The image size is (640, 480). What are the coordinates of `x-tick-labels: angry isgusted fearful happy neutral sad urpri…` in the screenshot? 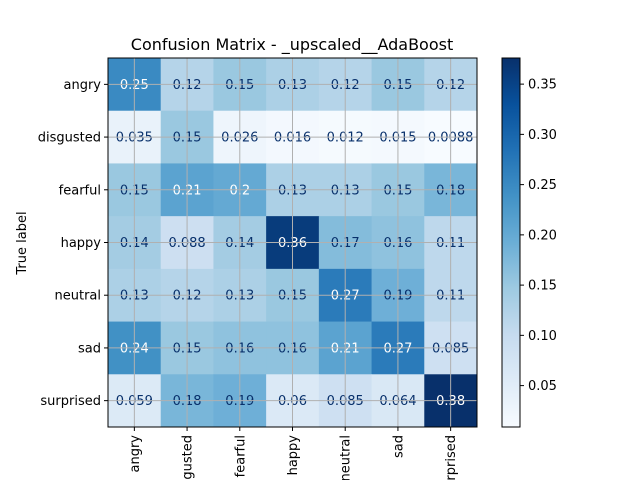 It's located at (293, 453).